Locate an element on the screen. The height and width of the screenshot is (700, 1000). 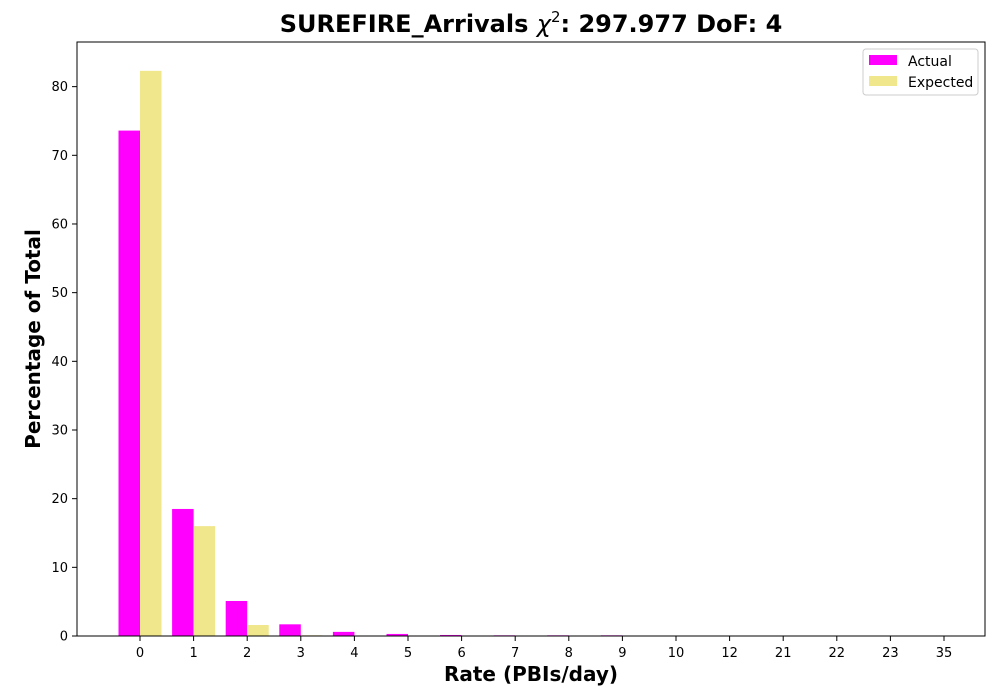
x-tick-label-21: 21 is located at coordinates (783, 653).